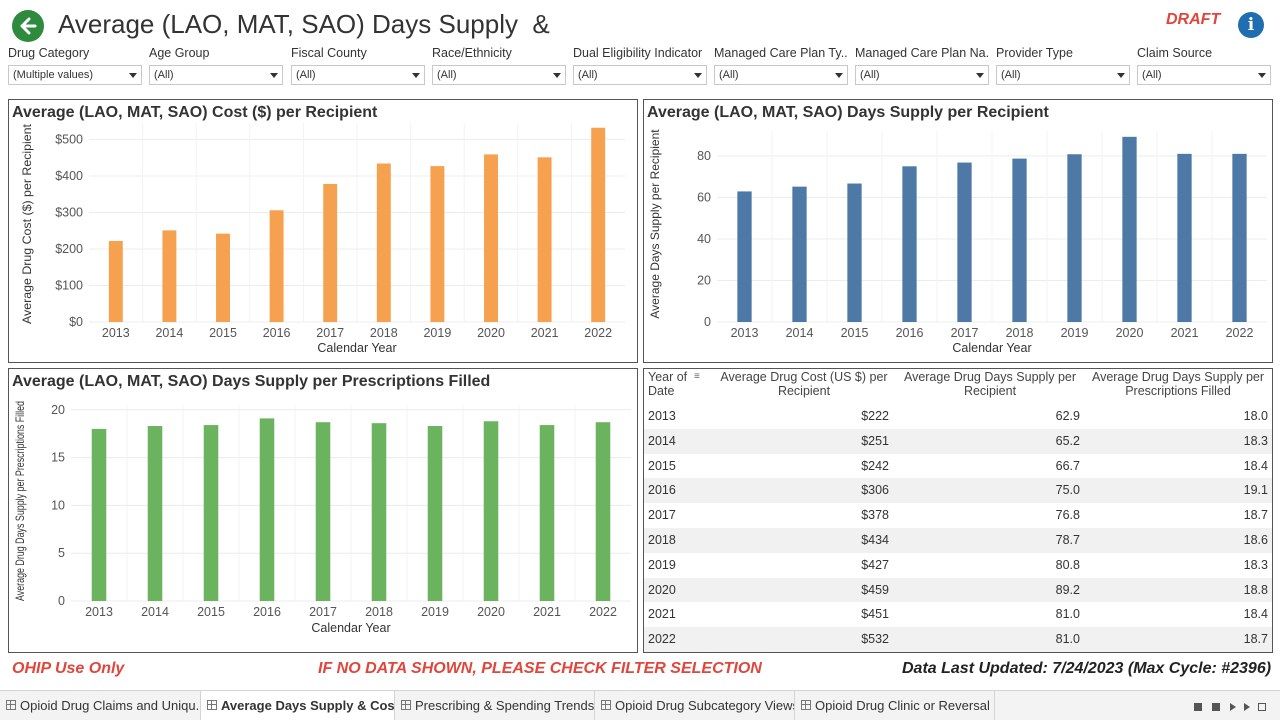 Image resolution: width=1280 pixels, height=720 pixels. What do you see at coordinates (668, 384) in the screenshot?
I see `column-header-year: Year of Date` at bounding box center [668, 384].